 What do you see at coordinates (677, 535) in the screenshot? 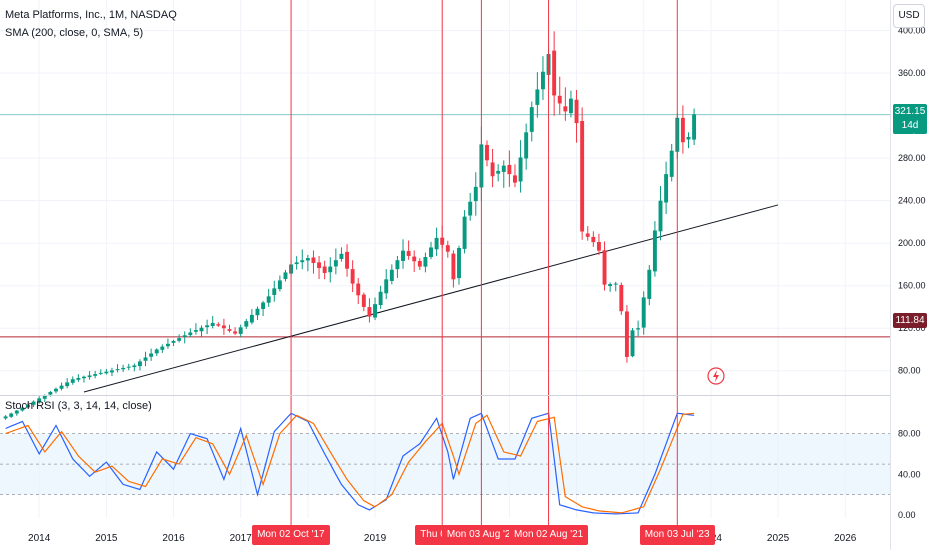
I see `vertical-marker-label: Mon 03 Jul '23` at bounding box center [677, 535].